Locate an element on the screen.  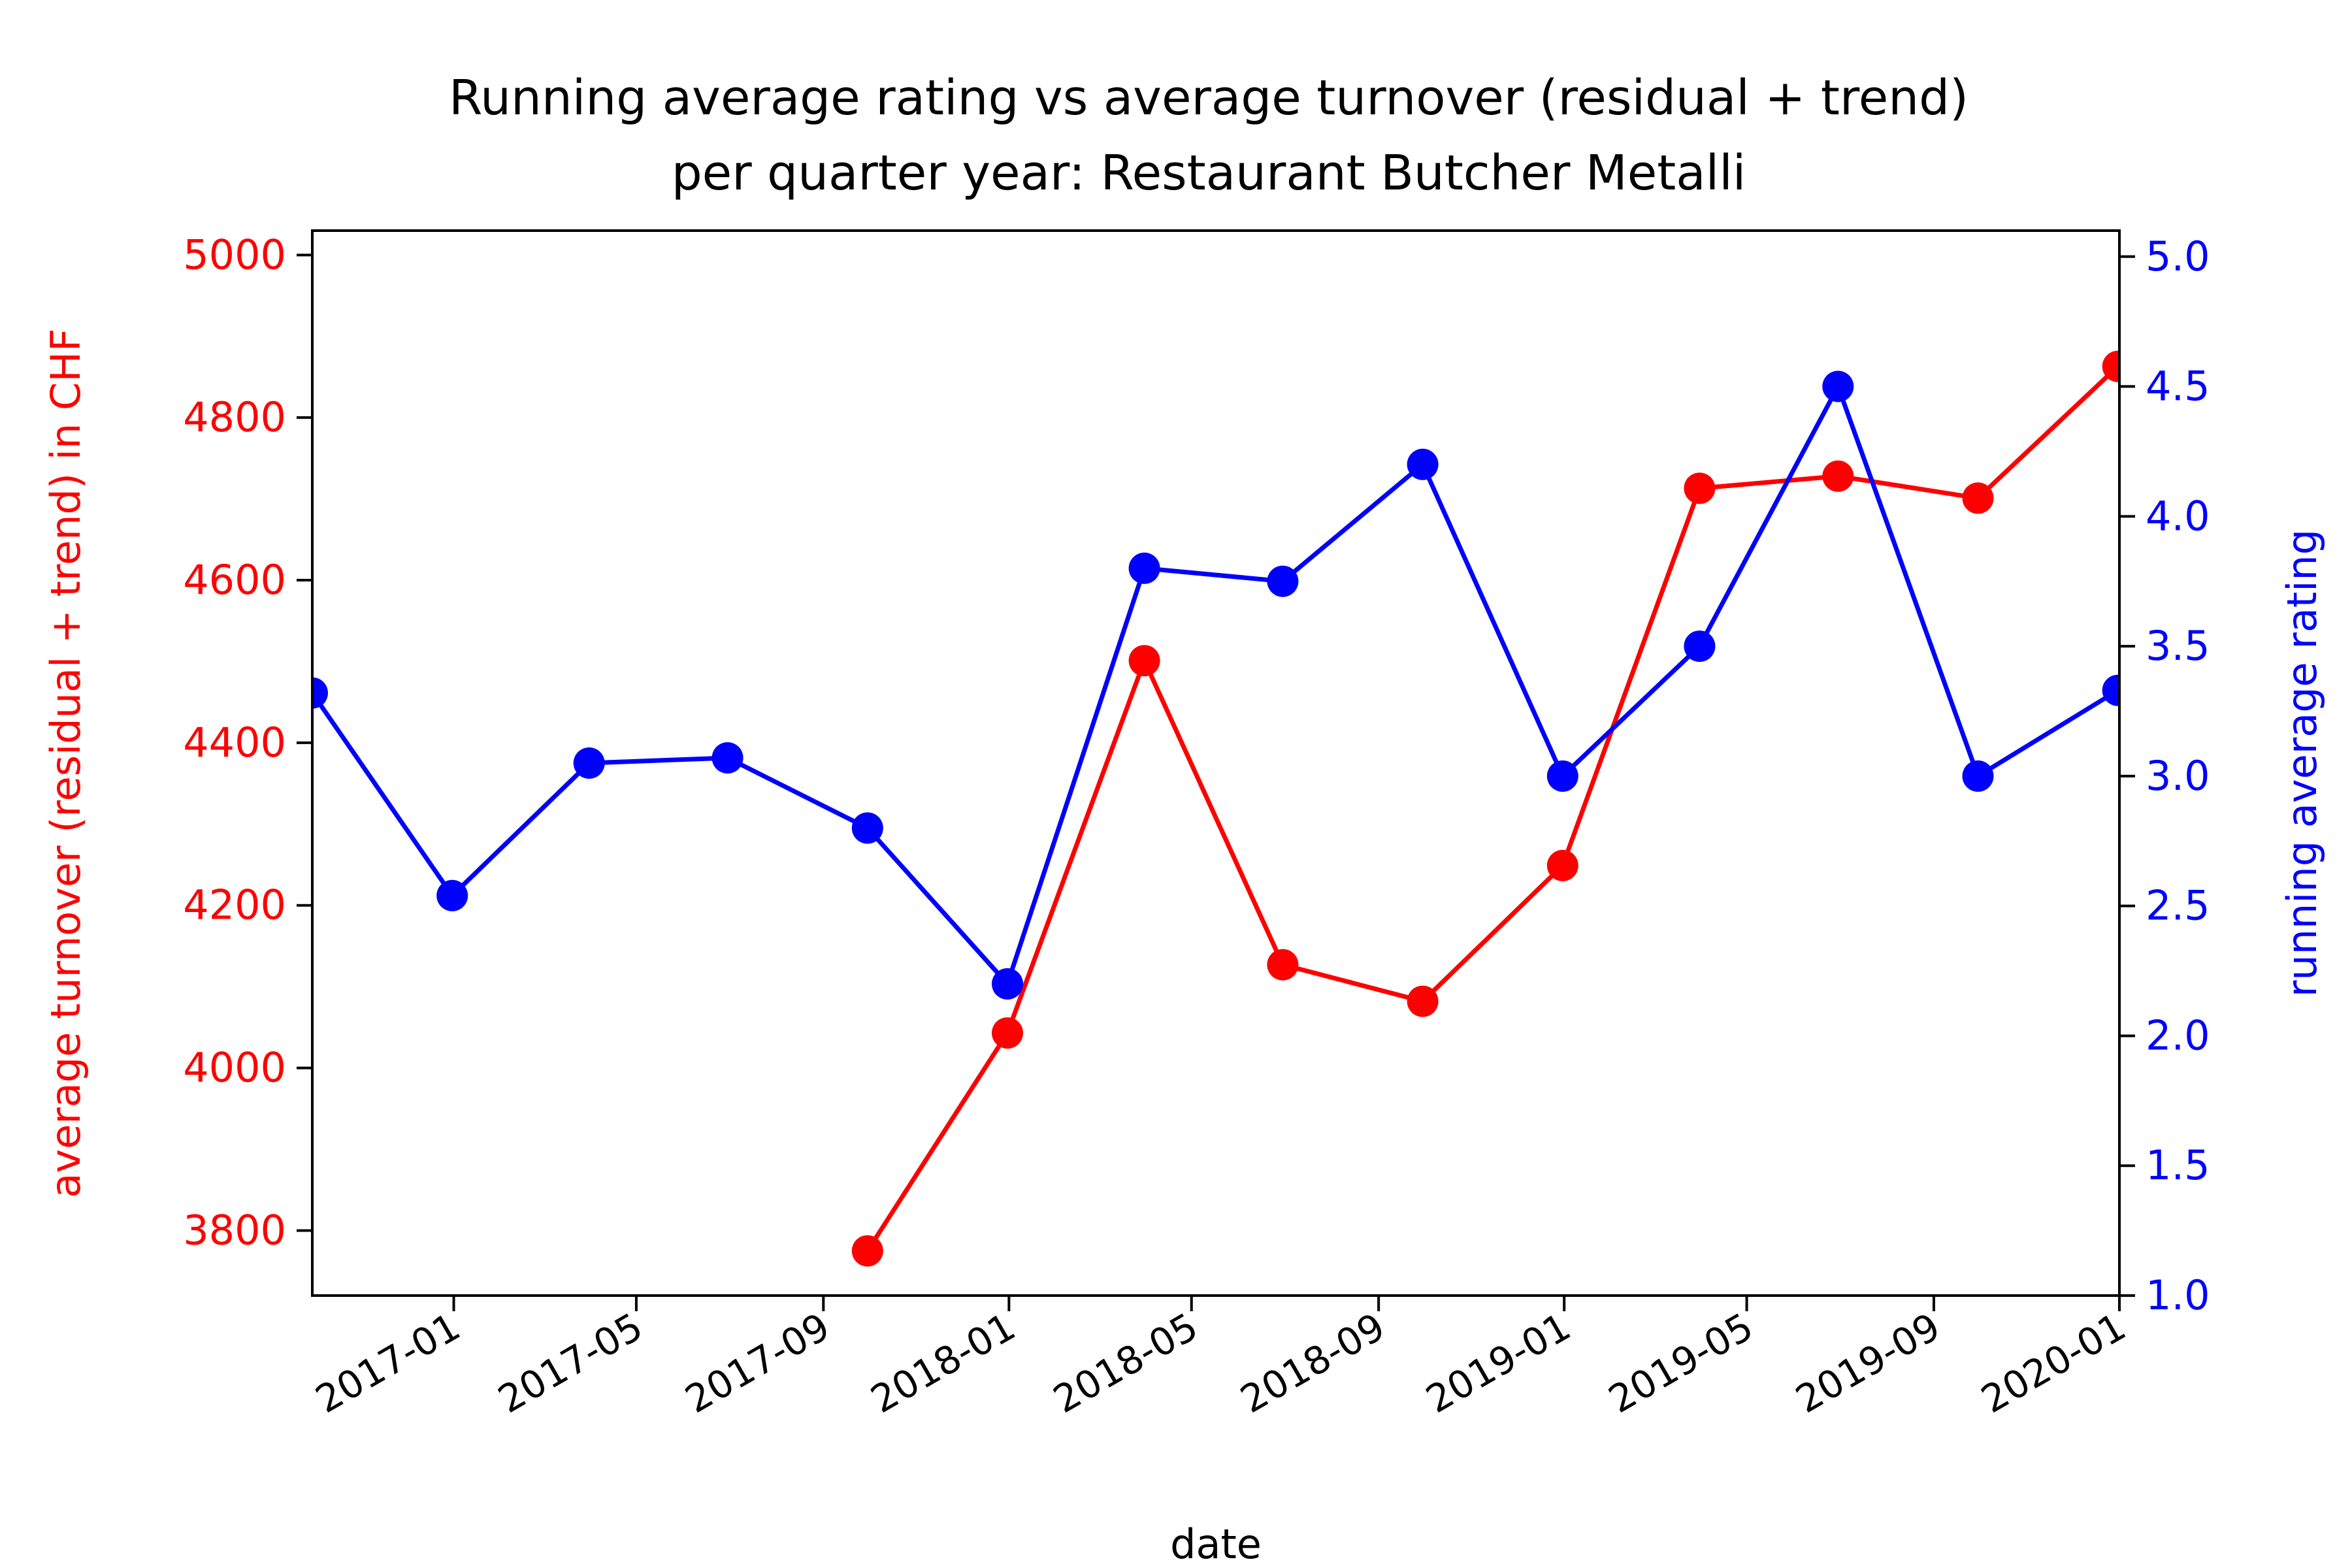
y-right-tick-label: 3.0 is located at coordinates (2178, 776).